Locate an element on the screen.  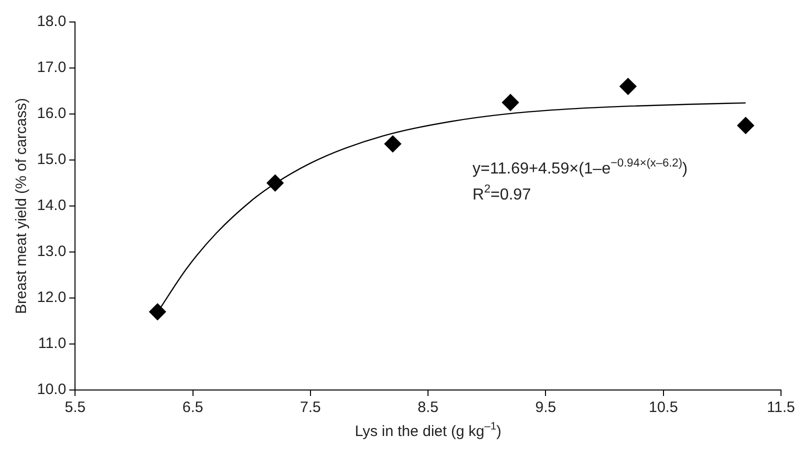
y-tick-label: 10.0 is located at coordinates (51, 389).